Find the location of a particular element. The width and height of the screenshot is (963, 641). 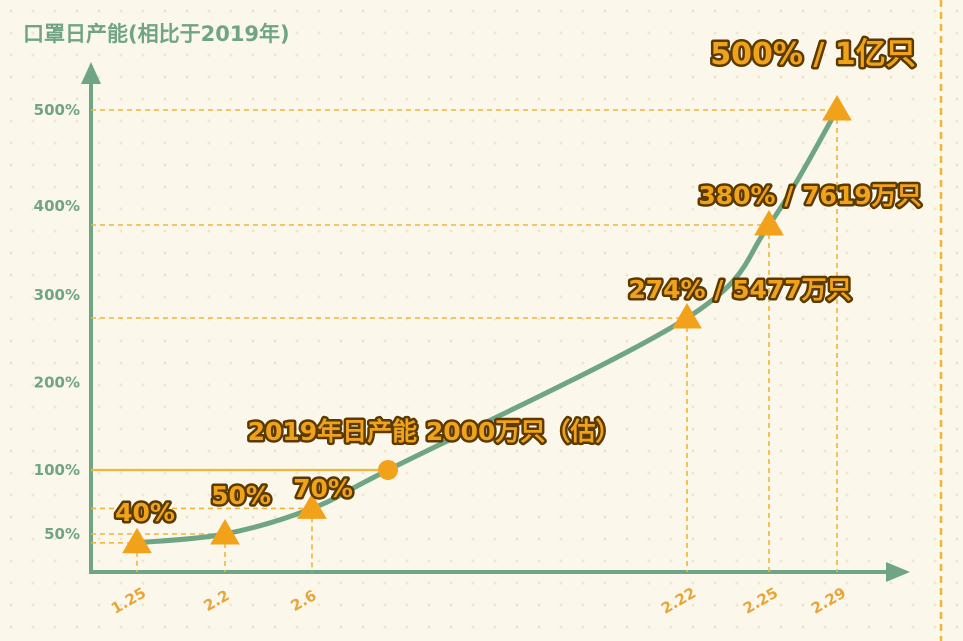

x-tick-label: 2.22 is located at coordinates (678, 601).